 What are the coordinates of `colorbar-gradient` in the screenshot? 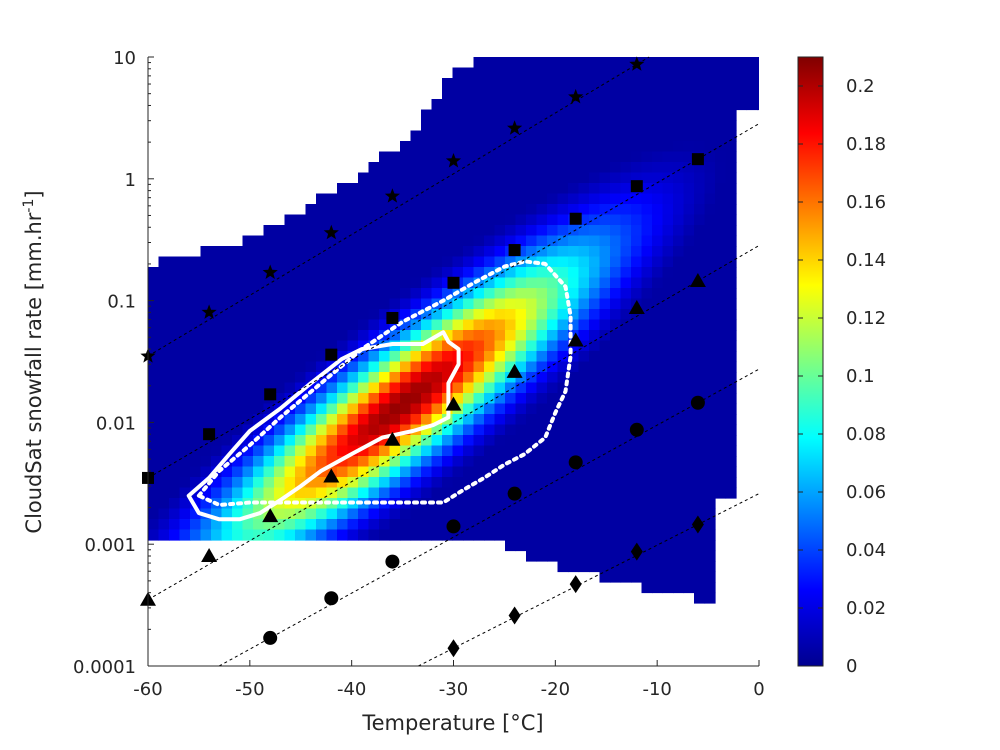 It's located at (810, 361).